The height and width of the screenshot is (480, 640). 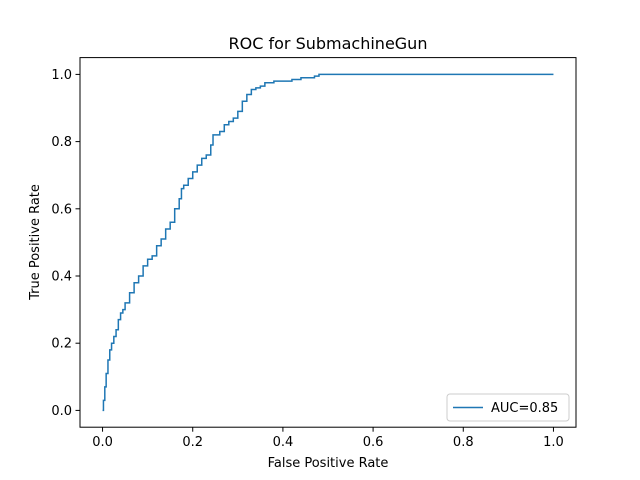 What do you see at coordinates (463, 442) in the screenshot?
I see `x-tick-label: 0.8` at bounding box center [463, 442].